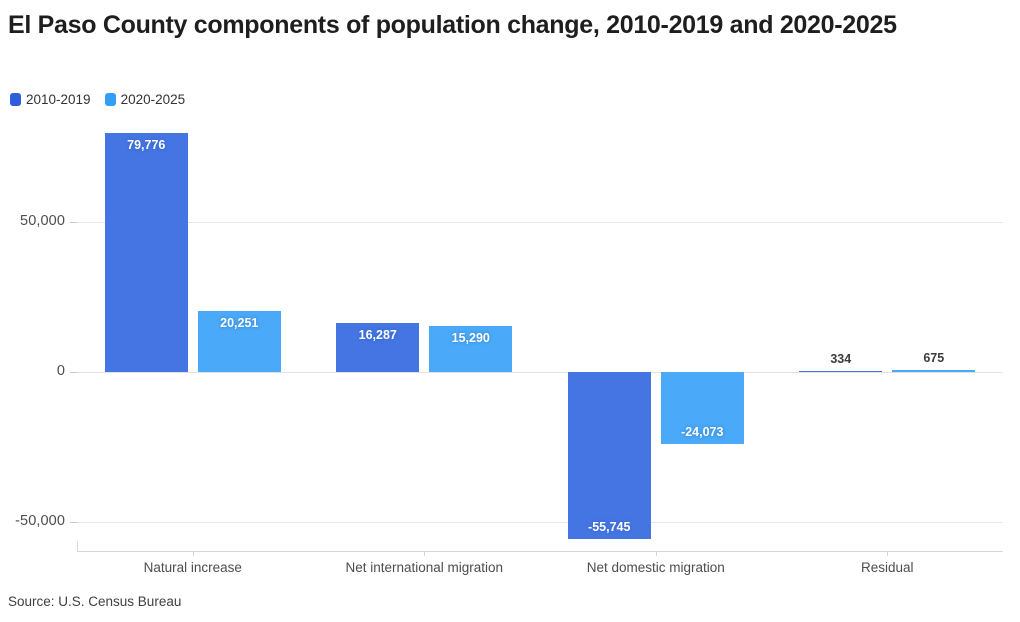 This screenshot has width=1020, height=622. Describe the element at coordinates (934, 370) in the screenshot. I see `bar-2020-2025-residual` at that location.